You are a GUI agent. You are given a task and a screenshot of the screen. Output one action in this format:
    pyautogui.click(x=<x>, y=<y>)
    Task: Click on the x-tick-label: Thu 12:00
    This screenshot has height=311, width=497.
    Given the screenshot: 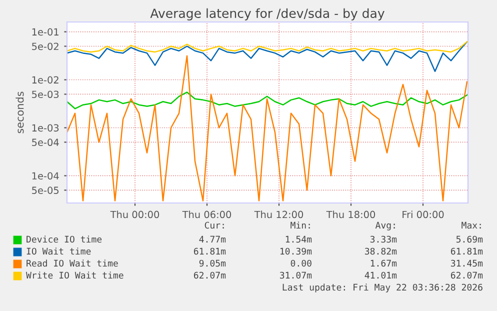 What is the action you would take?
    pyautogui.click(x=279, y=214)
    